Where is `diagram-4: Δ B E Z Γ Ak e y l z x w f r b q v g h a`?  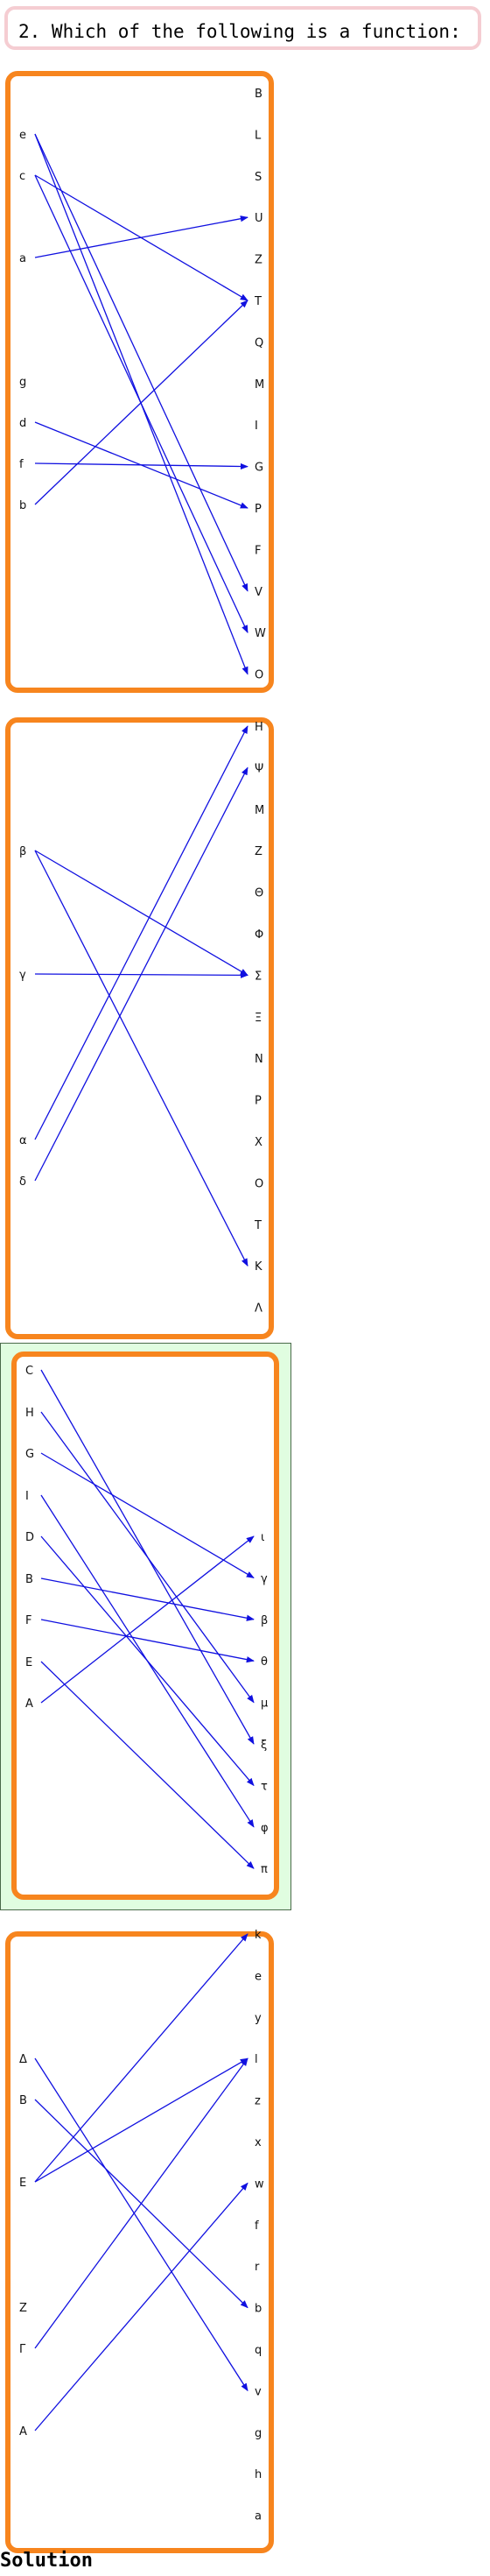
diagram-4: Δ B E Z Γ Ak e y l z x w f r b q v g h a is located at coordinates (141, 2226).